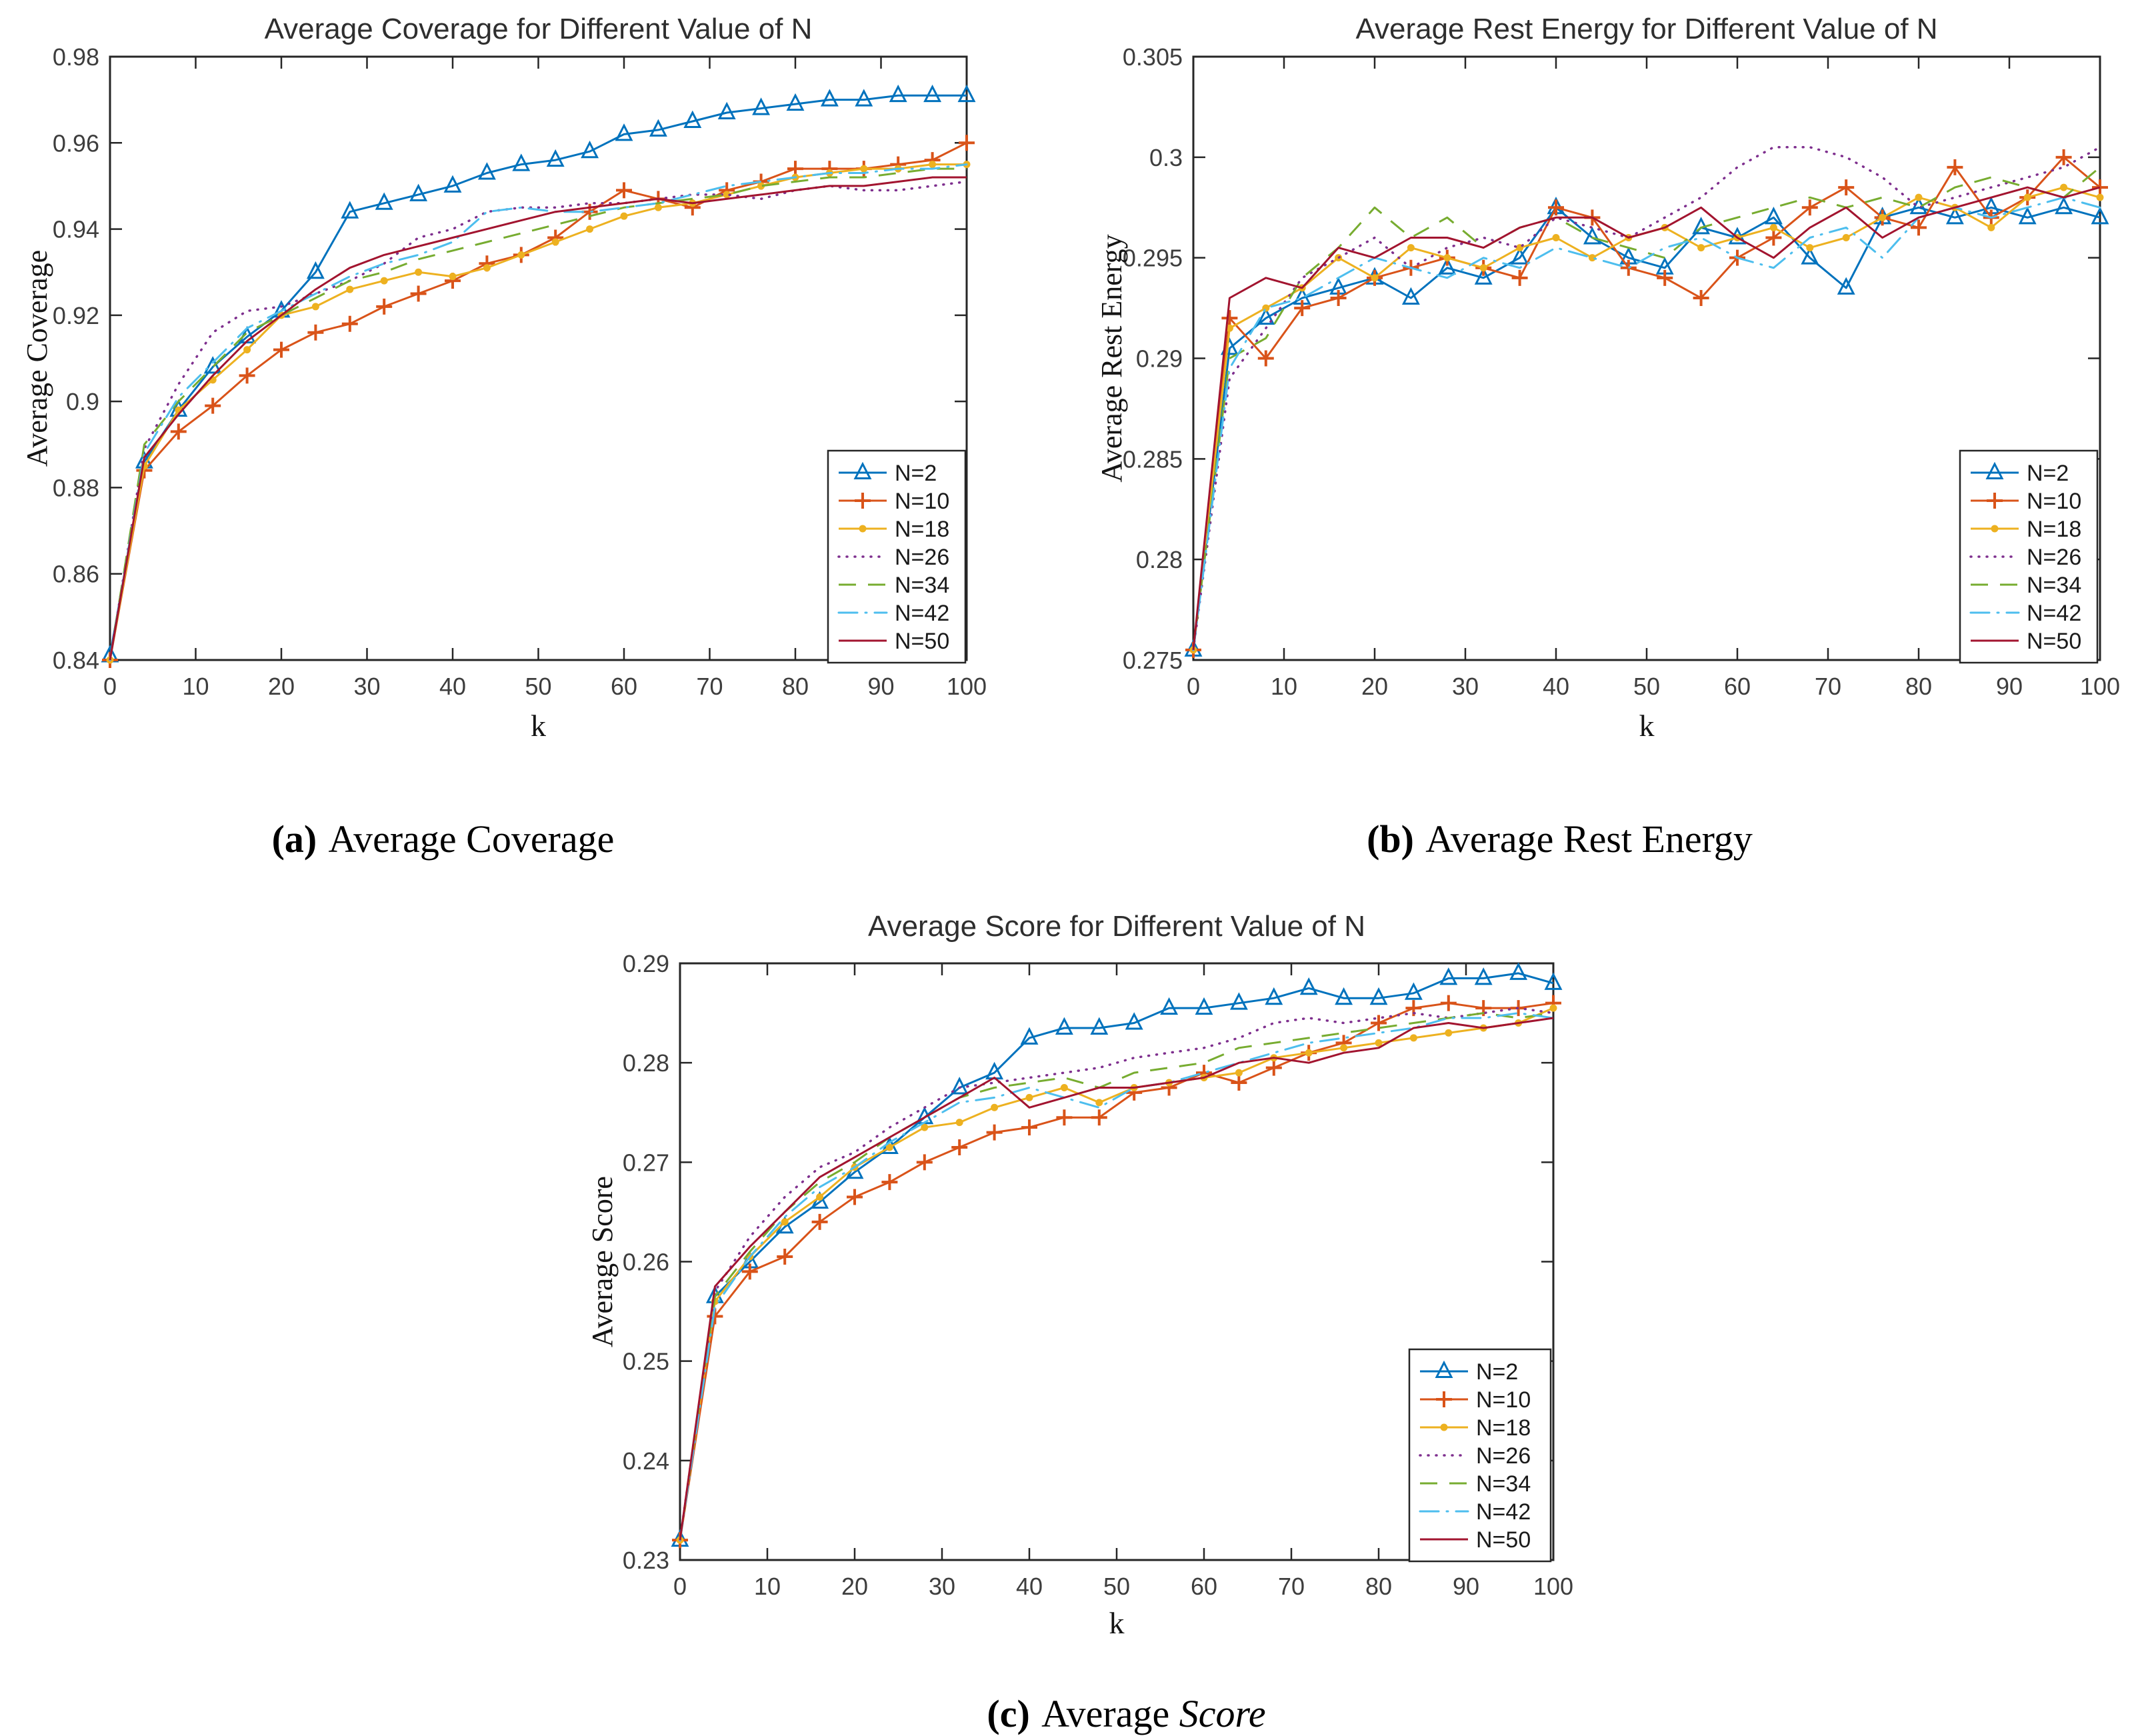  What do you see at coordinates (1193, 686) in the screenshot?
I see `x-tick-label: 0` at bounding box center [1193, 686].